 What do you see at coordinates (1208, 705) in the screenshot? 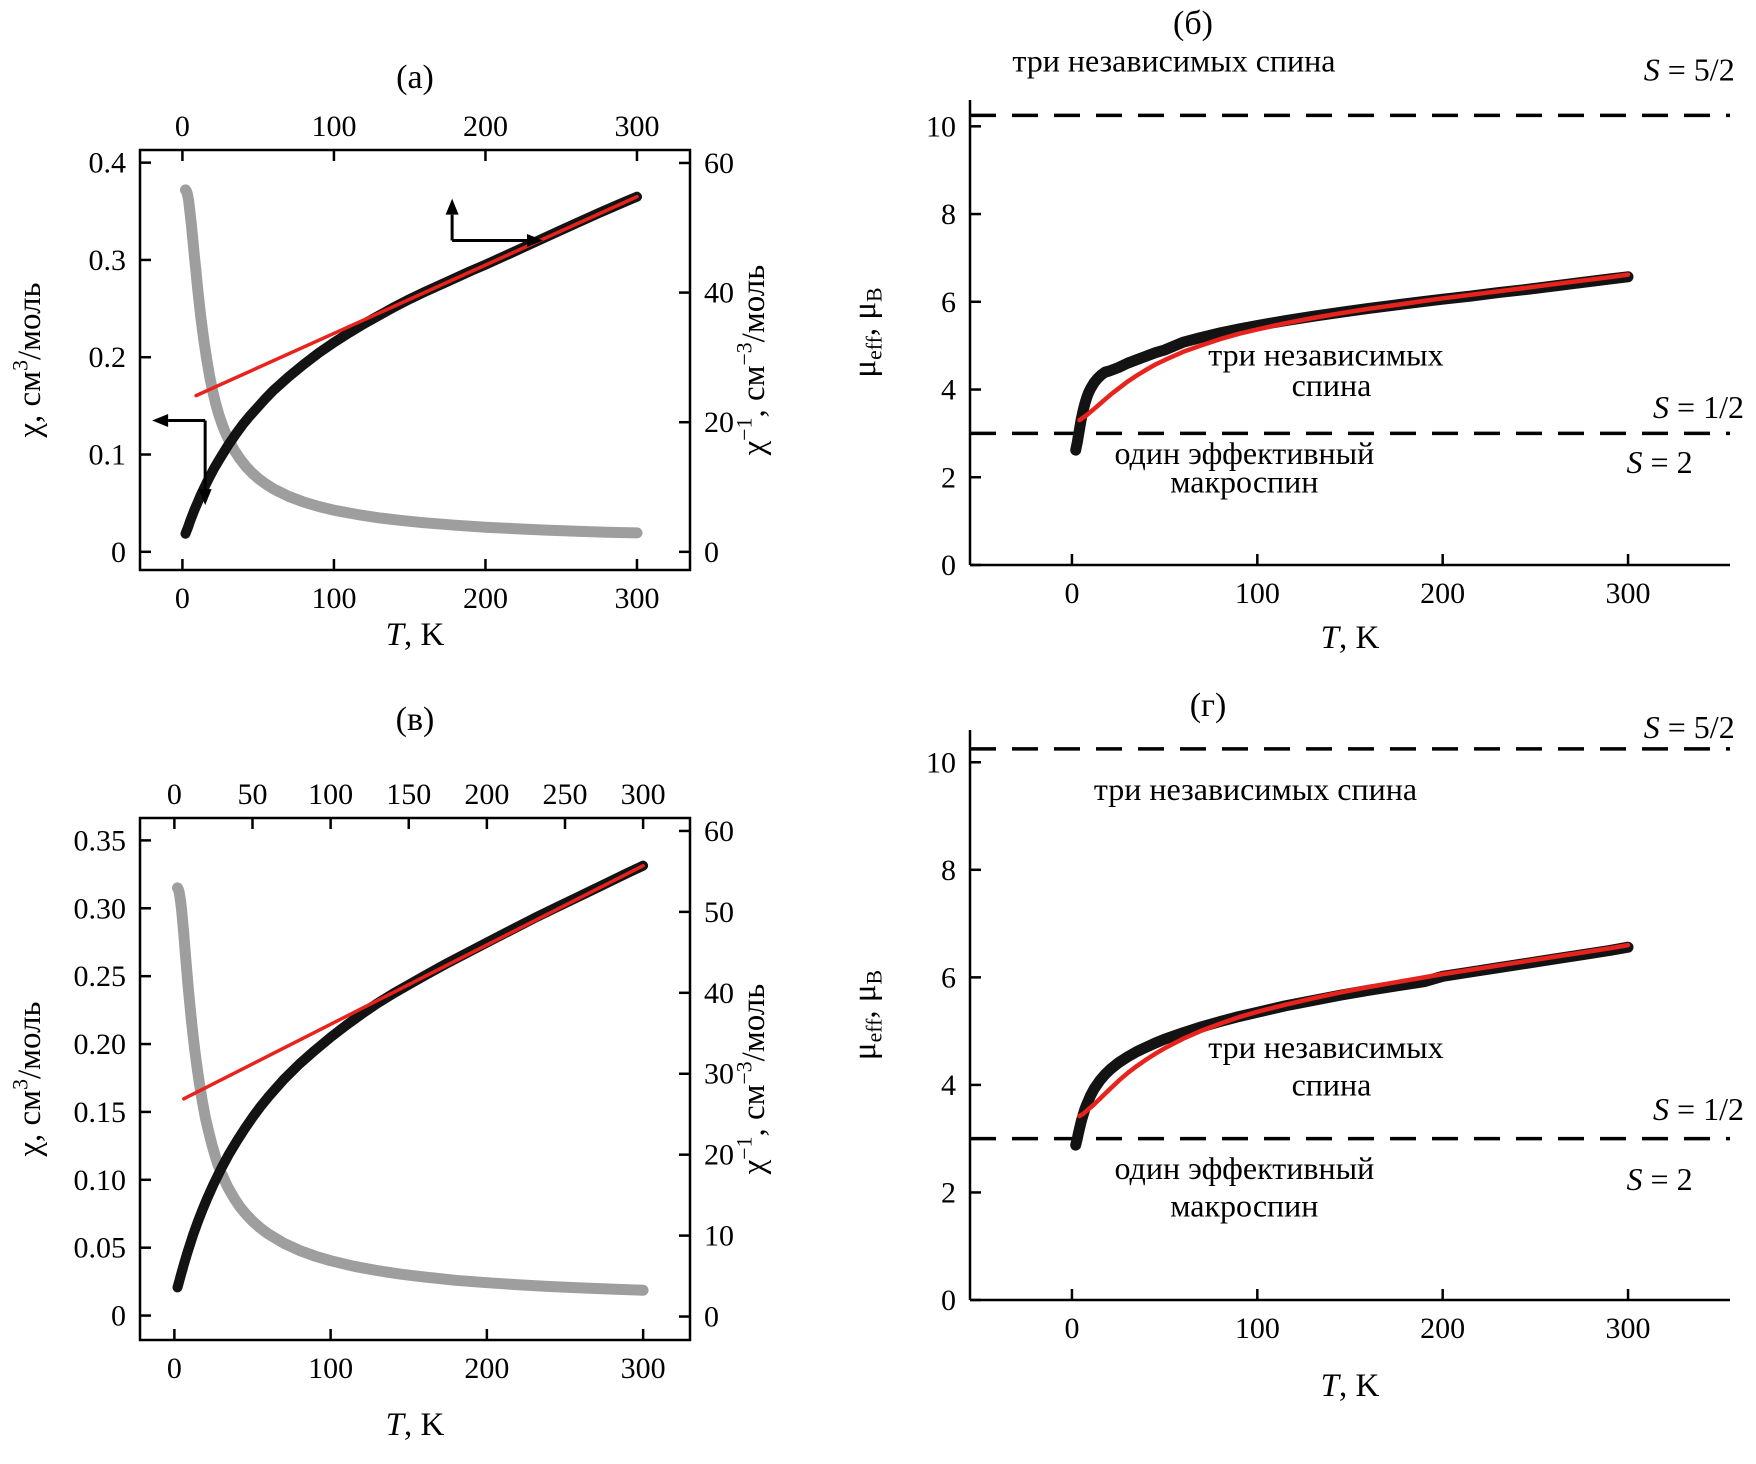
I see `panel-title: (г)` at bounding box center [1208, 705].